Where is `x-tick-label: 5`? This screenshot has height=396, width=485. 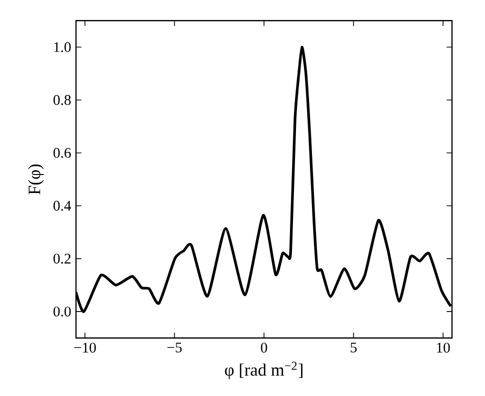
x-tick-label: 5 is located at coordinates (353, 347).